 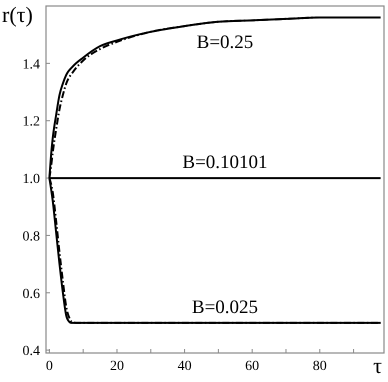 What do you see at coordinates (225, 42) in the screenshot?
I see `series-label: B=0.25` at bounding box center [225, 42].